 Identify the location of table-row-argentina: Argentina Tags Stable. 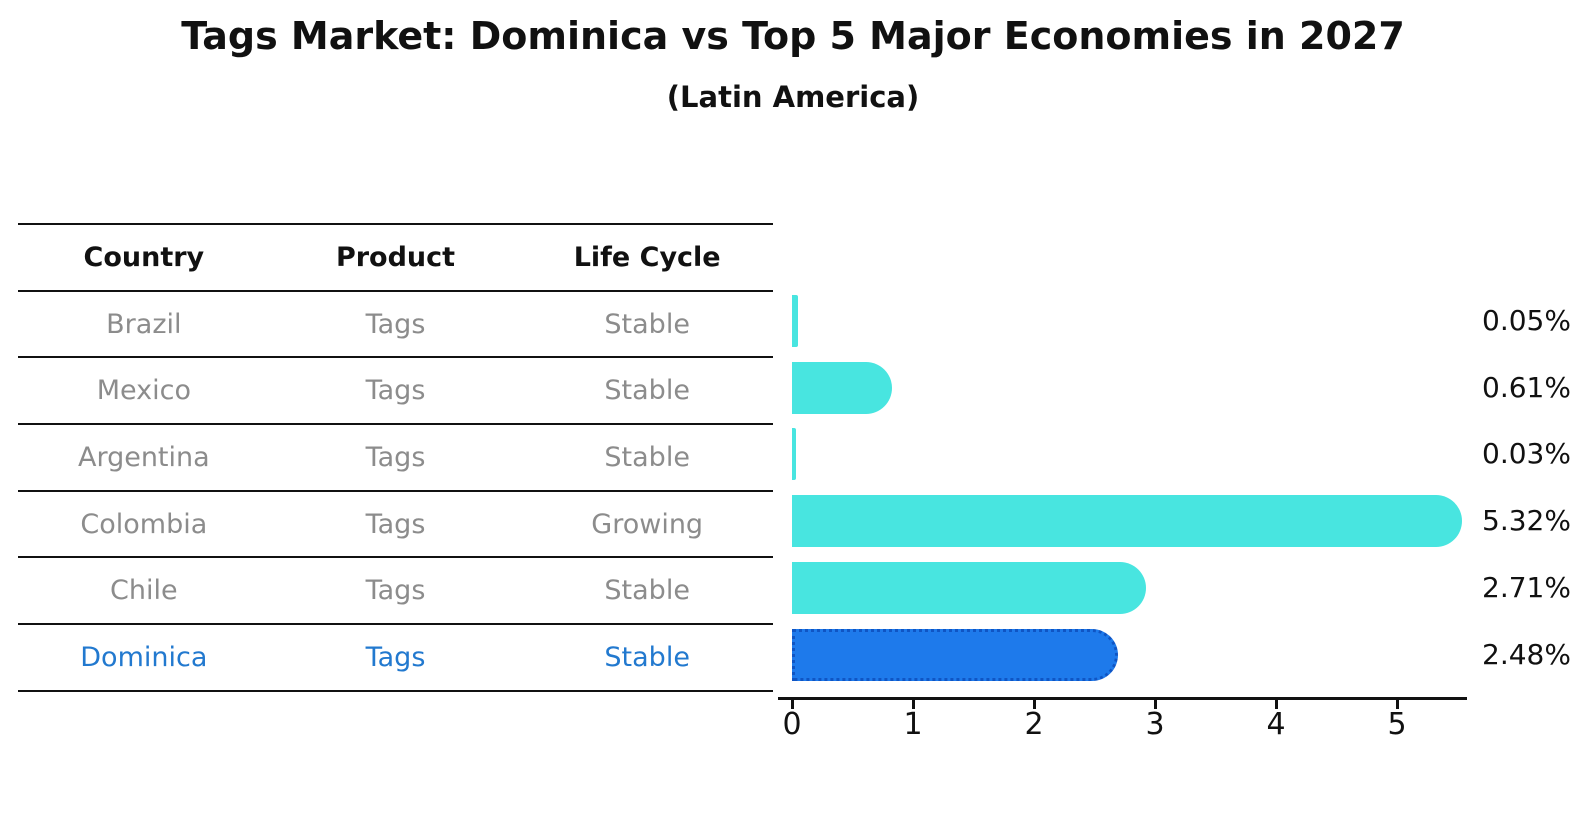
(395, 458).